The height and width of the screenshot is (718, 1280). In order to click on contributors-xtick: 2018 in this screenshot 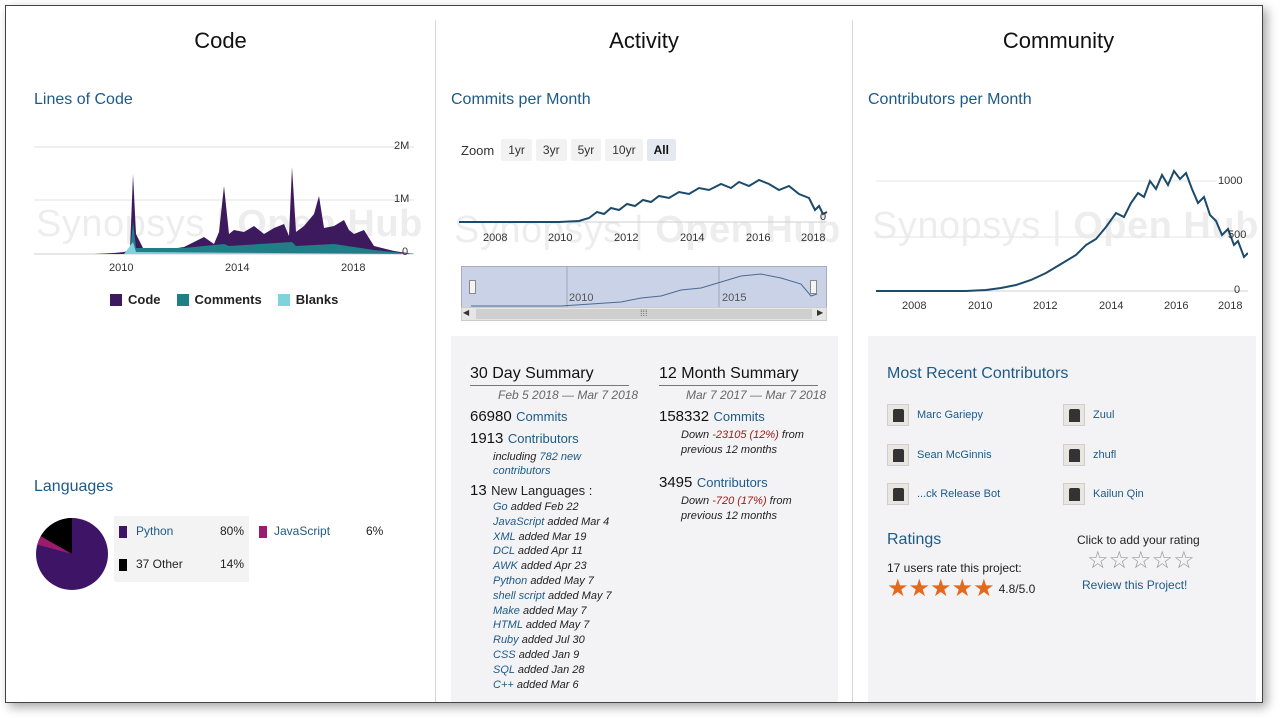, I will do `click(1230, 306)`.